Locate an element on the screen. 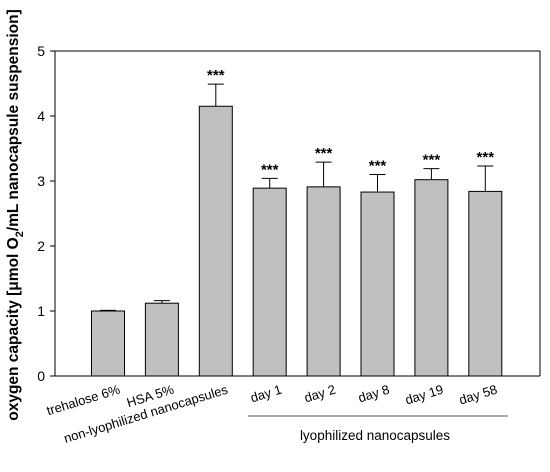 This screenshot has height=472, width=550. x-tick-label: day 19 is located at coordinates (424, 395).